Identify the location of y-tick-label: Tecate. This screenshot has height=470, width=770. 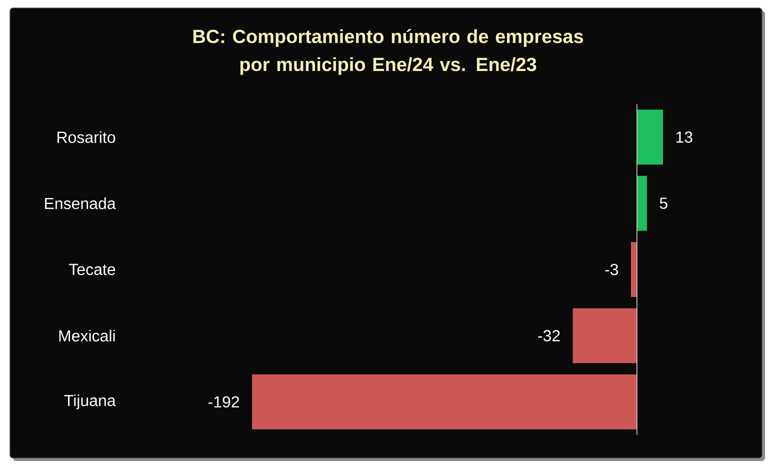
(92, 270).